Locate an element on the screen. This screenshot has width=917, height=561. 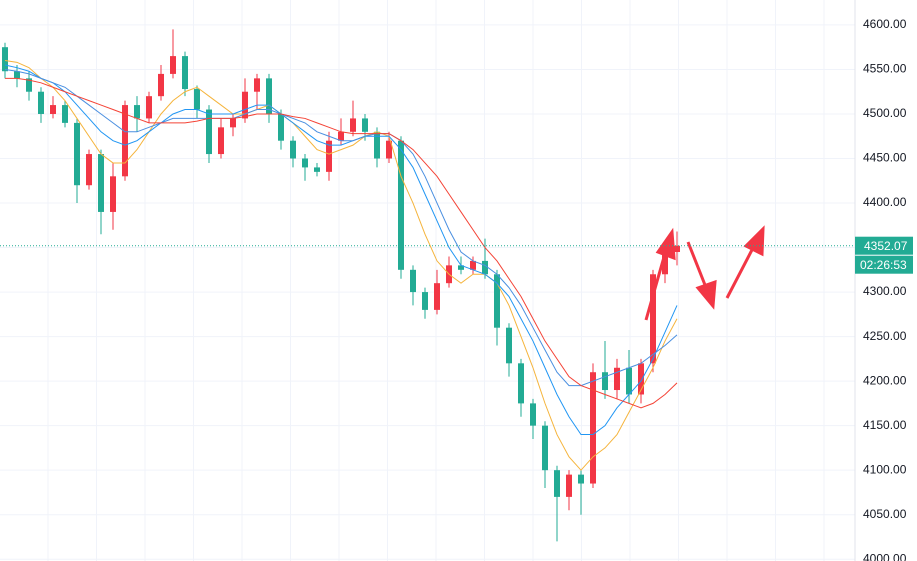
price-tag is located at coordinates (884, 245).